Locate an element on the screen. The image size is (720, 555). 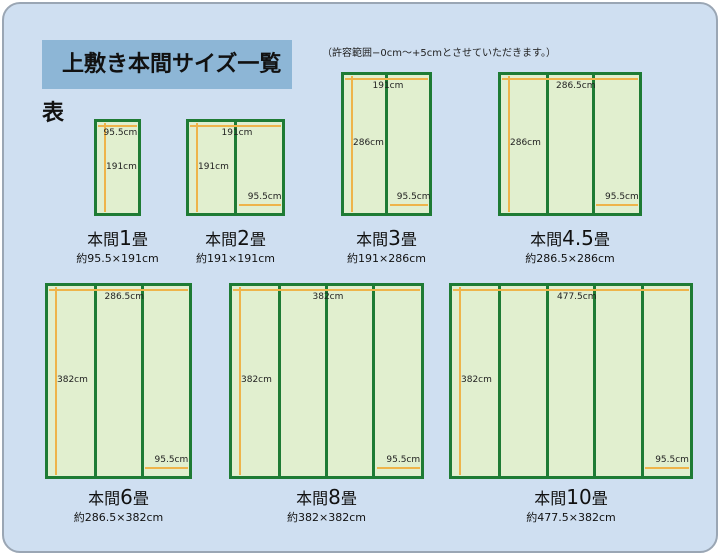
width-label: 477.5cm is located at coordinates (577, 297).